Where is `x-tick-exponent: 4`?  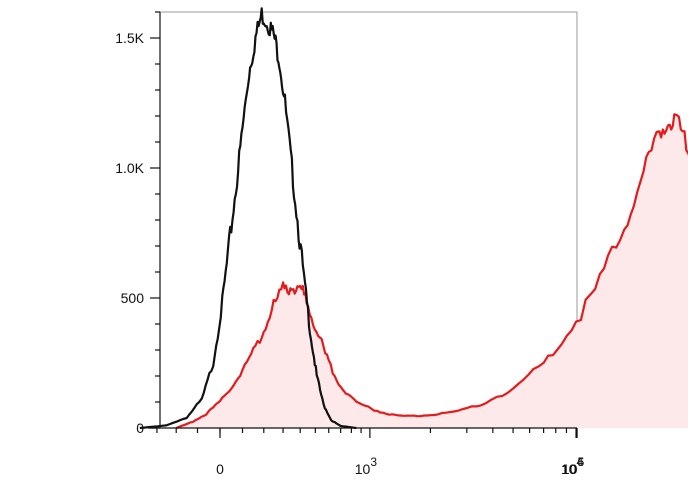
x-tick-exponent: 4 is located at coordinates (579, 462).